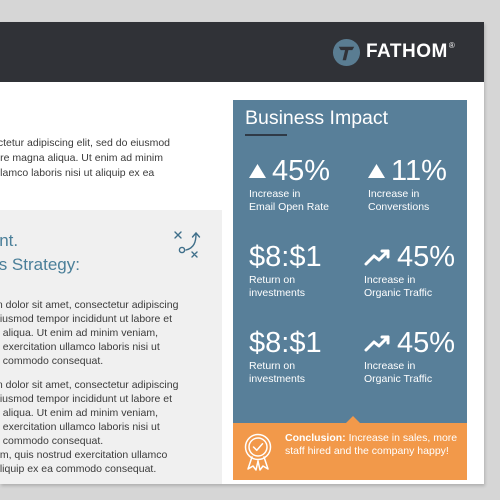 The height and width of the screenshot is (500, 500). Describe the element at coordinates (419, 171) in the screenshot. I see `stat-value: 11%` at that location.